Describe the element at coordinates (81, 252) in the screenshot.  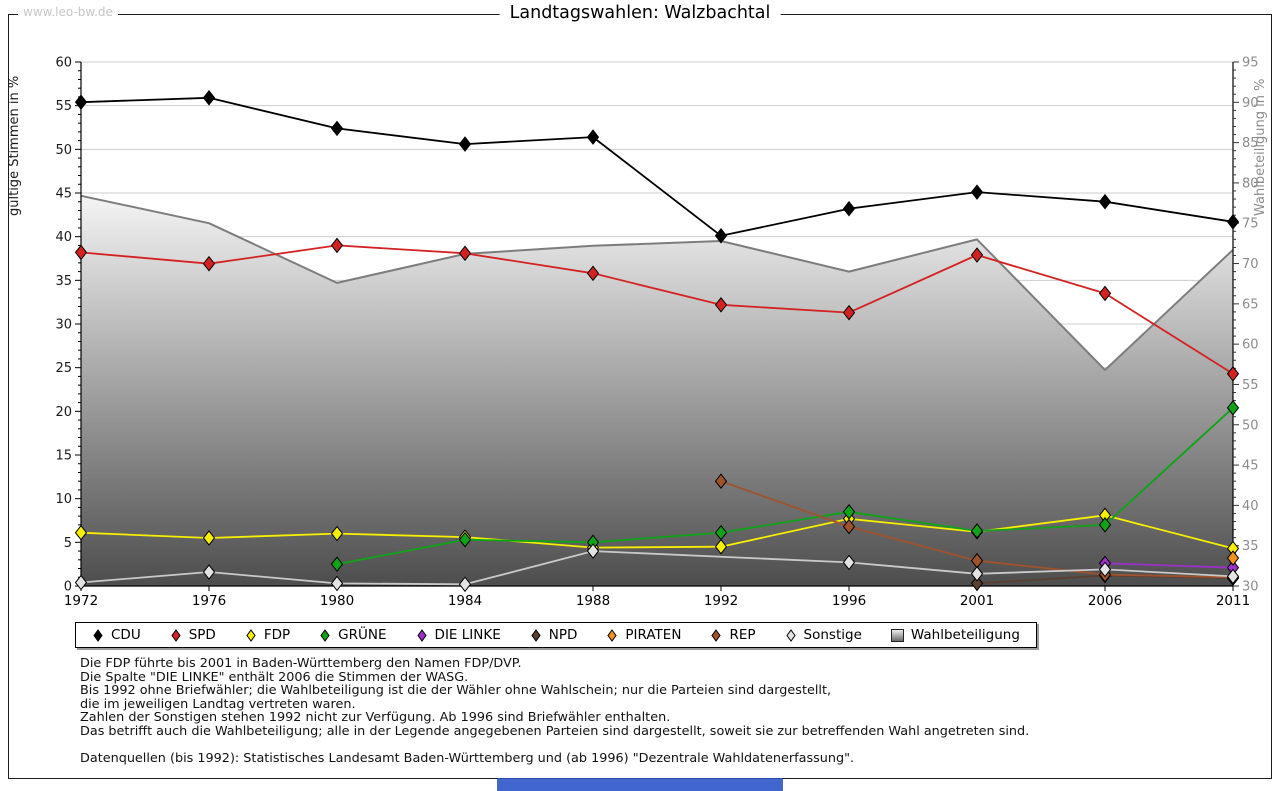
I see `point-SPD-1972` at that location.